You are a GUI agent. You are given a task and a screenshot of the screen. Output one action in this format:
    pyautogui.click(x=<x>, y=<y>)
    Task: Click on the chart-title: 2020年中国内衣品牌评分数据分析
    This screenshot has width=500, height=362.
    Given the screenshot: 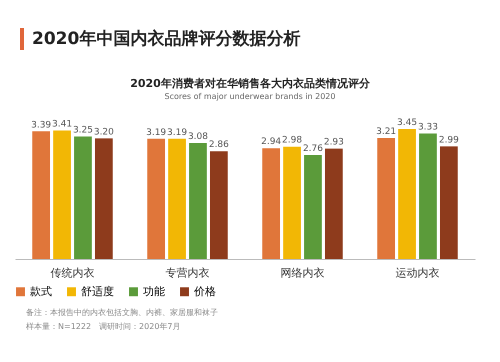 What is the action you would take?
    pyautogui.click(x=160, y=39)
    